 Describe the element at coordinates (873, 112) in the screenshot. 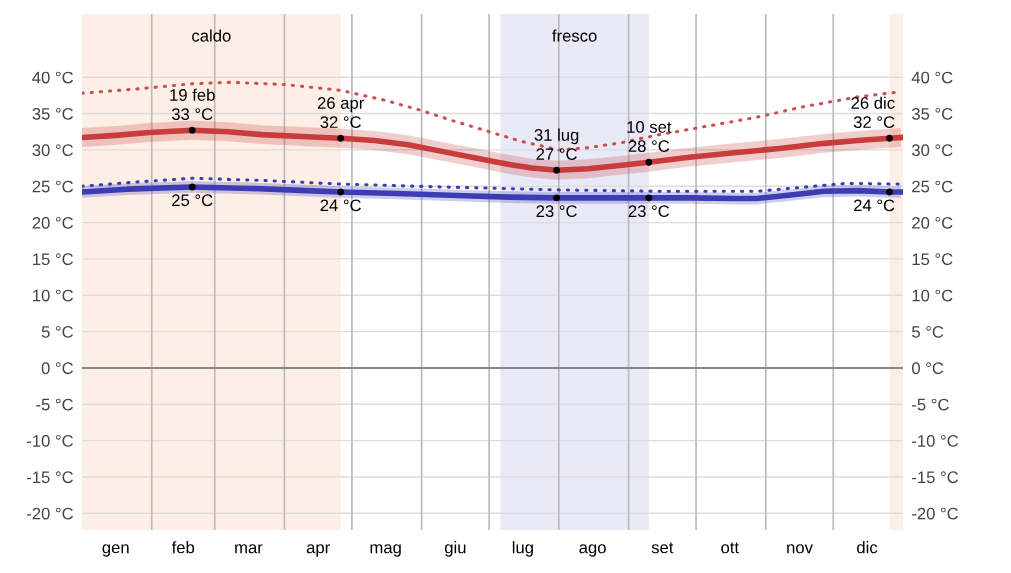

I see `annotation: 26 dic 32 °C` at that location.